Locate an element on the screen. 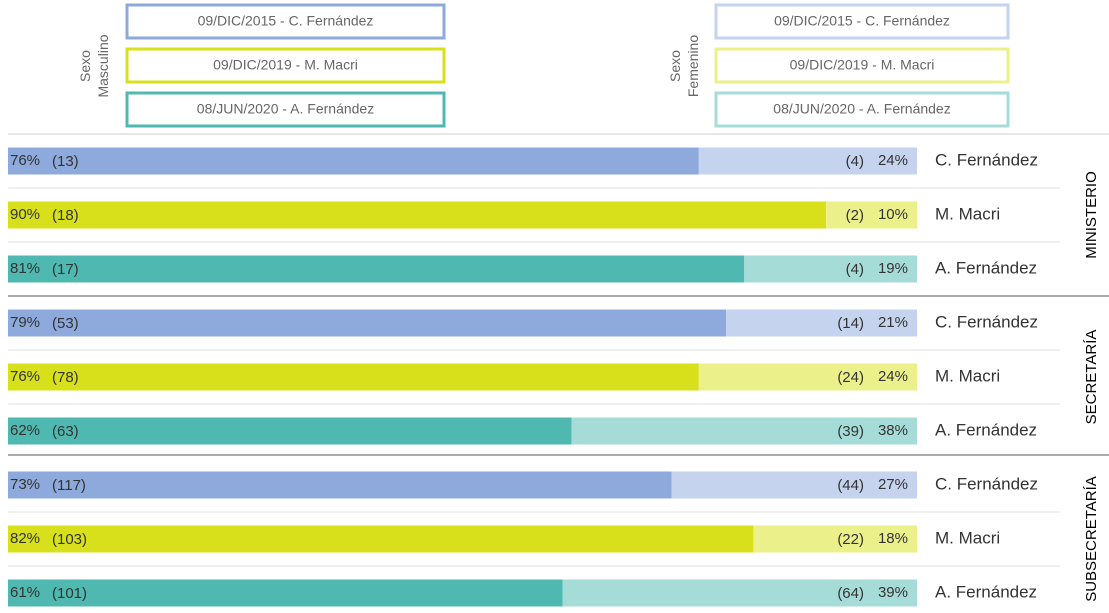  female-count: (39) is located at coordinates (850, 431).